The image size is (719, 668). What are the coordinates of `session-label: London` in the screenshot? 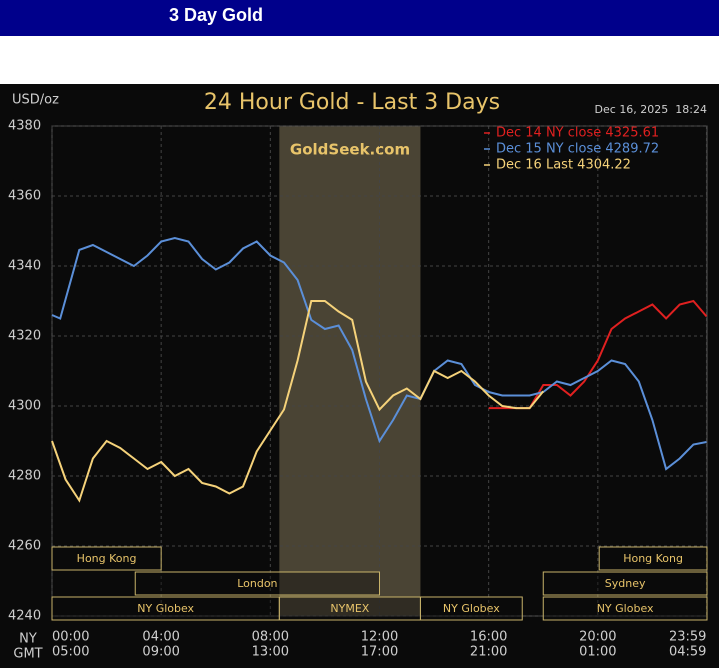 It's located at (257, 583).